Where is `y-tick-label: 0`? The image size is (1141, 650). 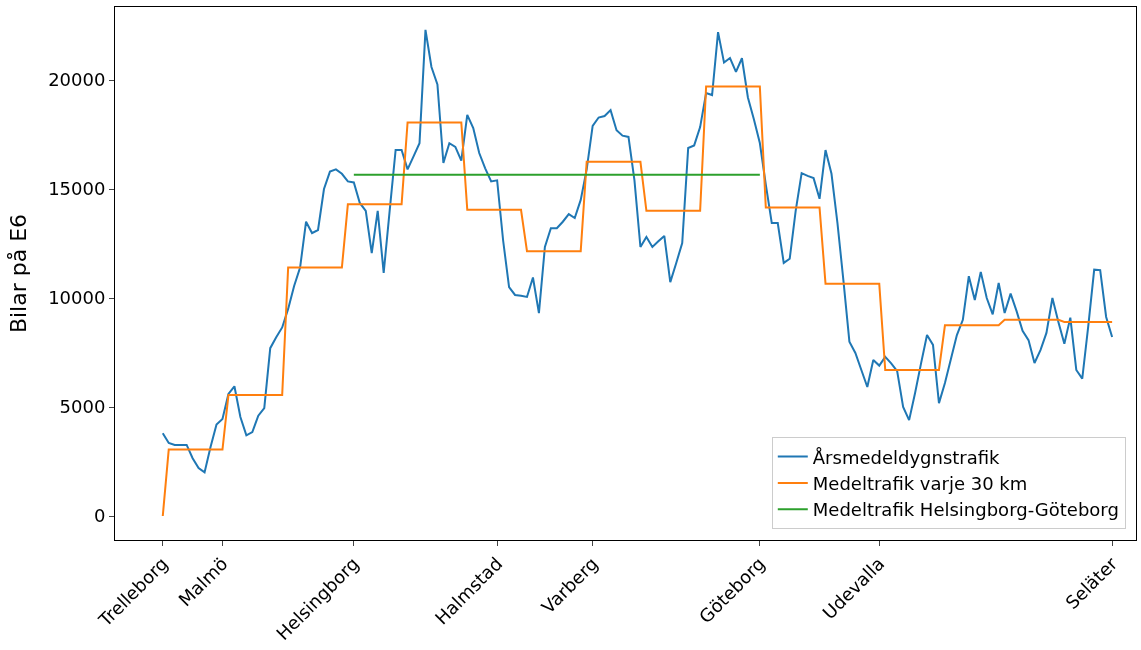
y-tick-label: 0 is located at coordinates (99, 516).